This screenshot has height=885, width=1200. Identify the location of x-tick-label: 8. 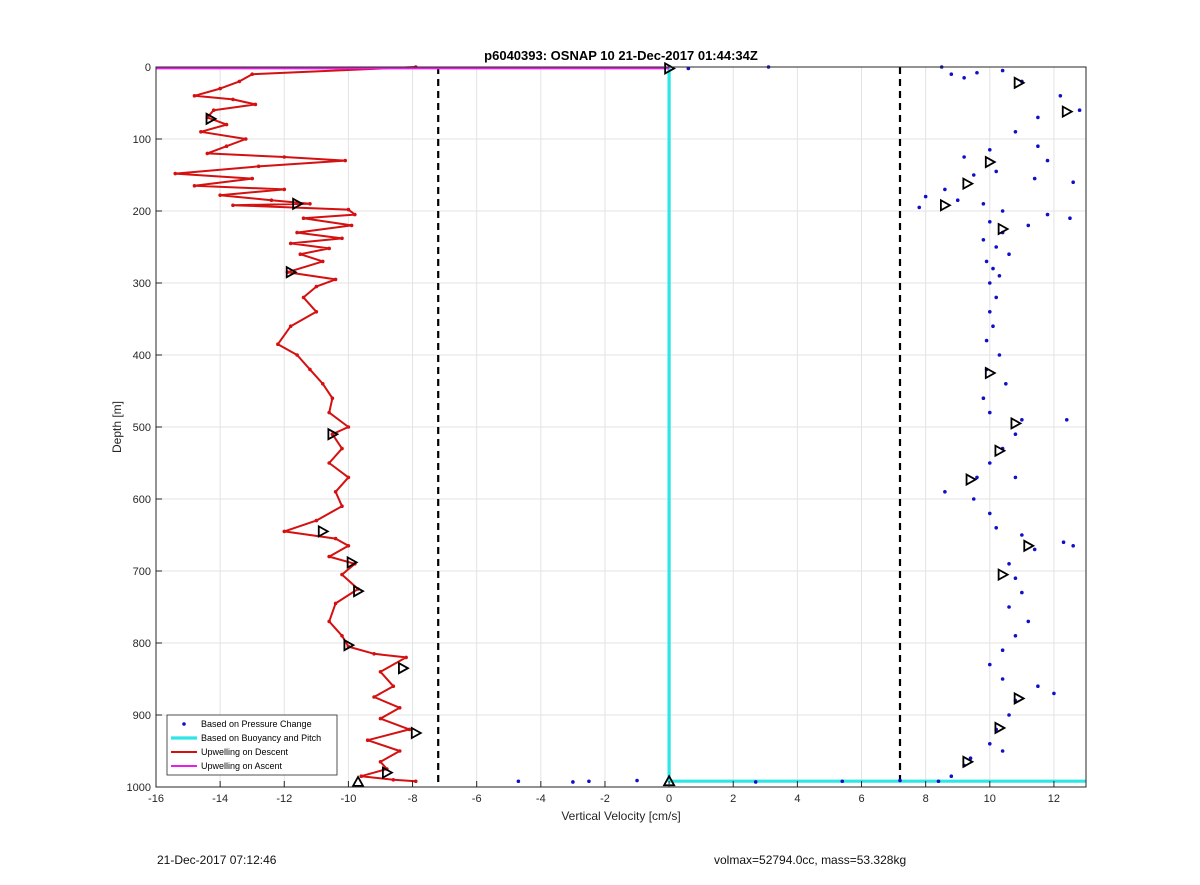
(926, 799).